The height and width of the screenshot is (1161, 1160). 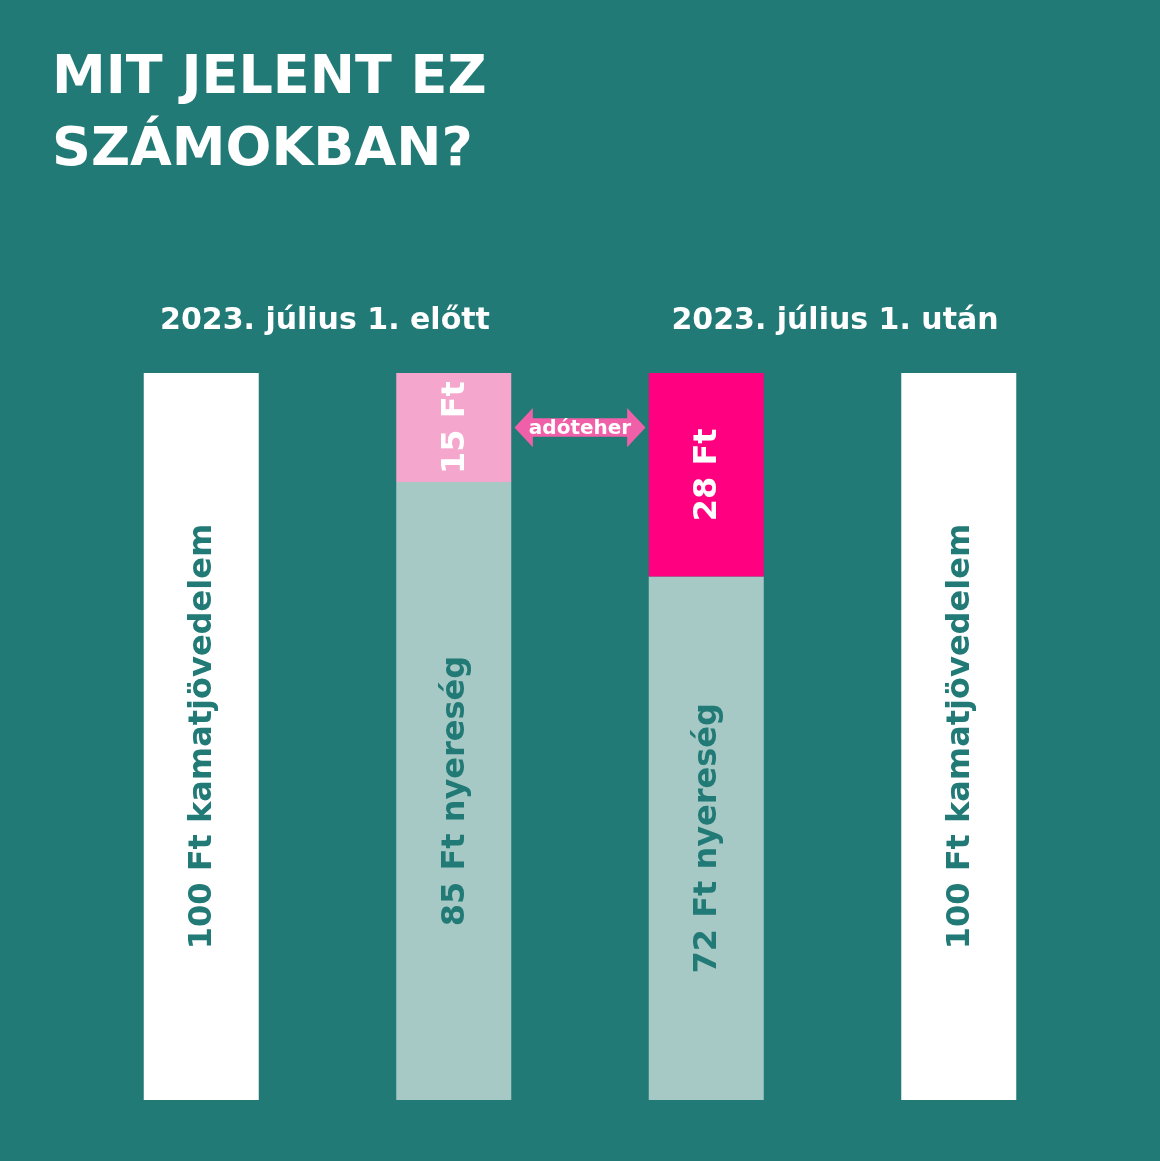 What do you see at coordinates (325, 318) in the screenshot?
I see `text: 2023. július 1. előtt` at bounding box center [325, 318].